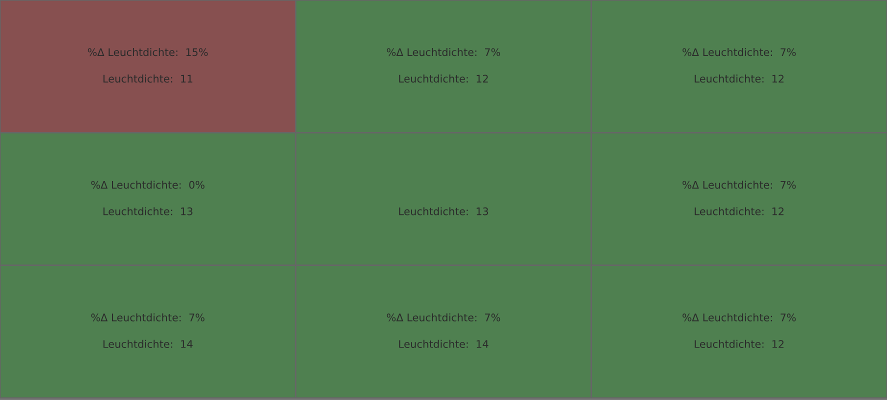  What do you see at coordinates (147, 184) in the screenshot?
I see `annotation: %Δ Leuchtdichte: 0%` at bounding box center [147, 184].